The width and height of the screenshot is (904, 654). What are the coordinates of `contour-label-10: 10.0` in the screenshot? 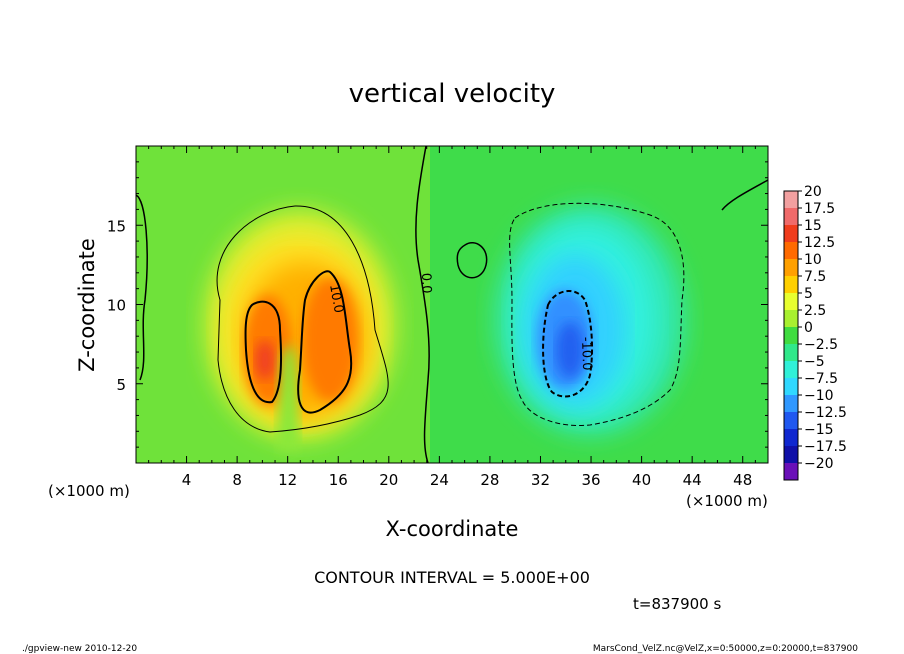 It's located at (336, 298).